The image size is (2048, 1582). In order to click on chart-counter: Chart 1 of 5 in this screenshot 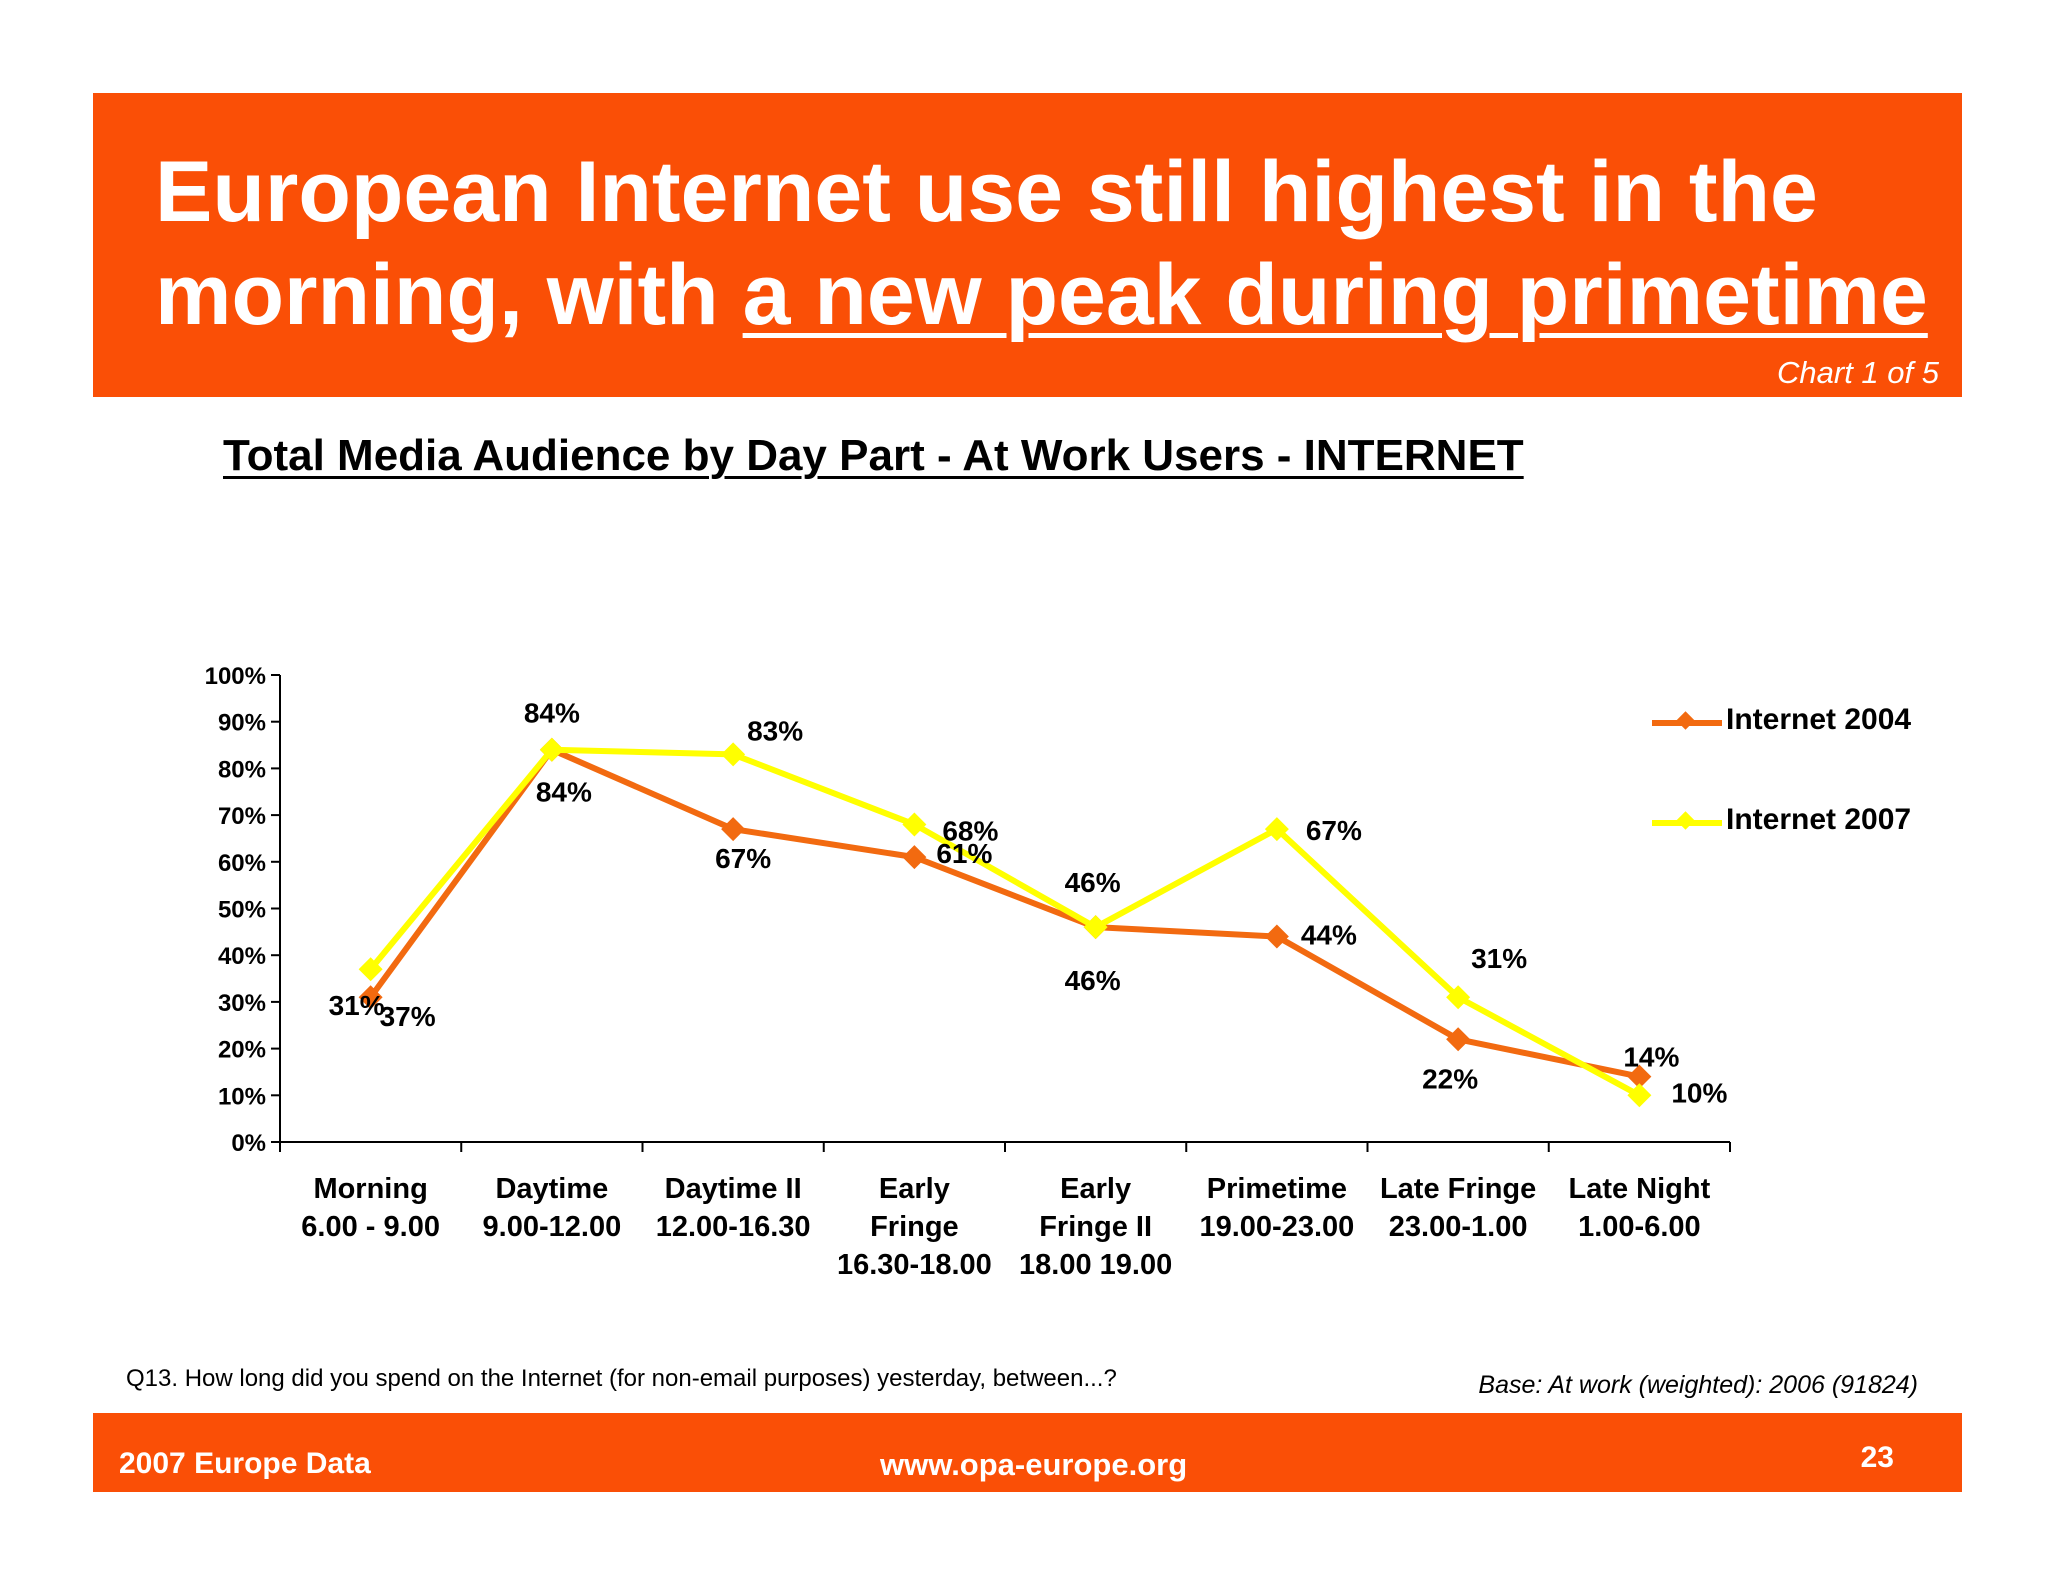, I will do `click(1858, 372)`.